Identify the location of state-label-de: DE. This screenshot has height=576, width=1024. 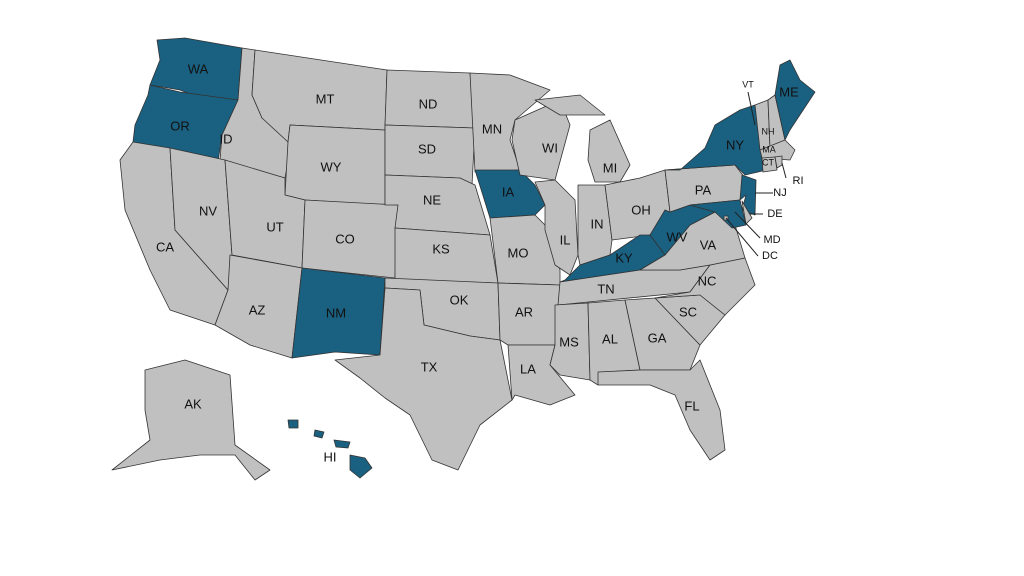
(774, 214).